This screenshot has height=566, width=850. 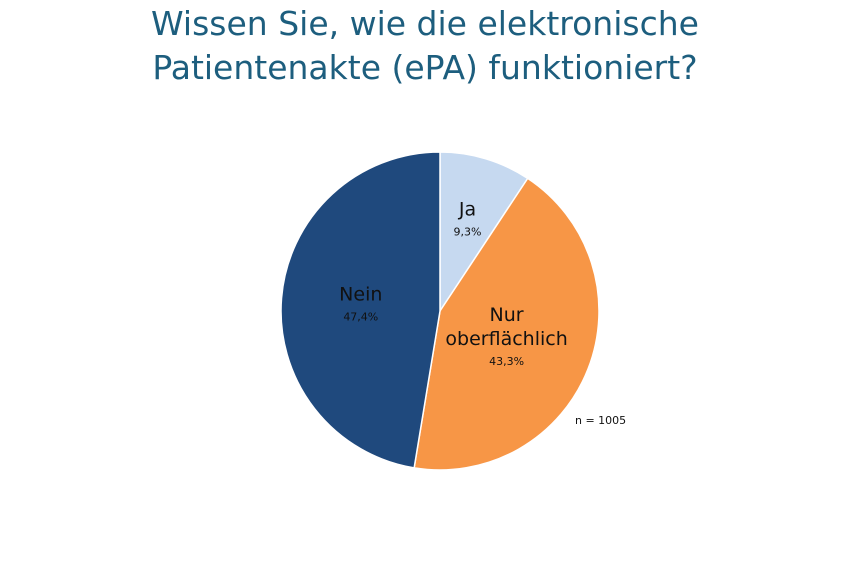 I want to click on slice-label: Ja, so click(x=467, y=210).